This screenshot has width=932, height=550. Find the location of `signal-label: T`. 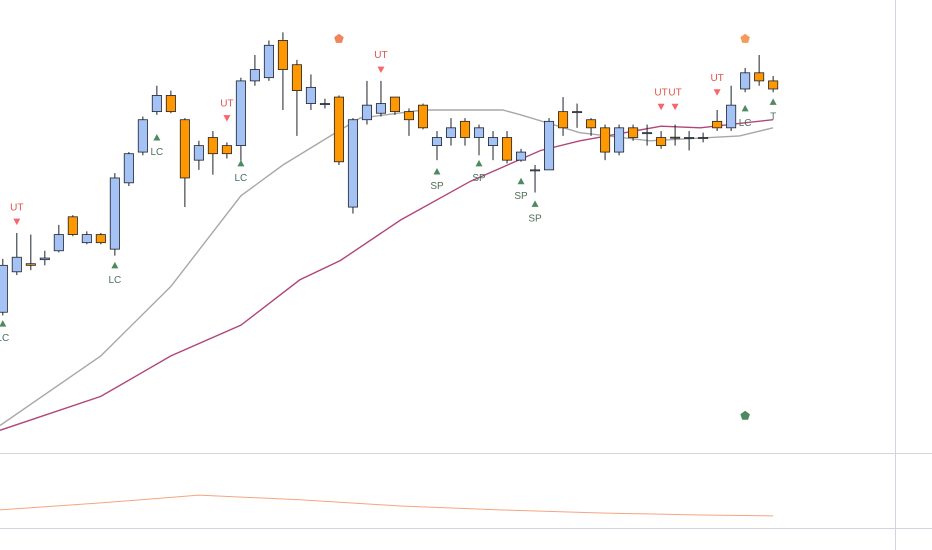

signal-label: T is located at coordinates (773, 117).